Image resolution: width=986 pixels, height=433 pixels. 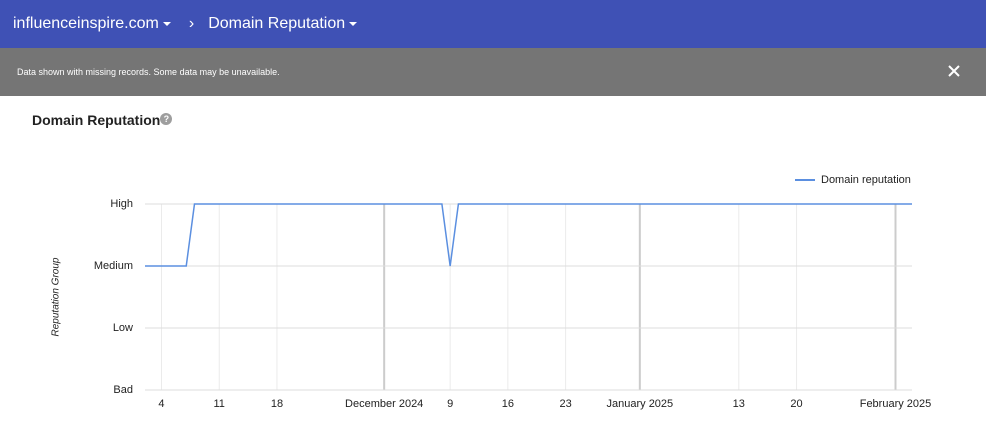 What do you see at coordinates (896, 404) in the screenshot?
I see `x-tick-label: February 2025` at bounding box center [896, 404].